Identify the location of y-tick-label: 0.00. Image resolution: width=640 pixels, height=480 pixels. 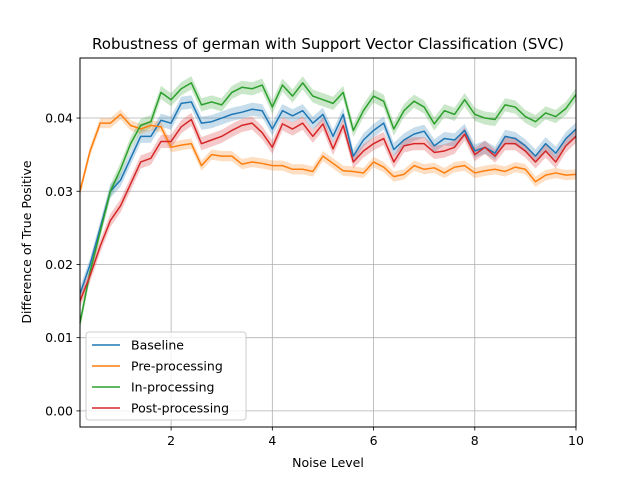
(59, 410).